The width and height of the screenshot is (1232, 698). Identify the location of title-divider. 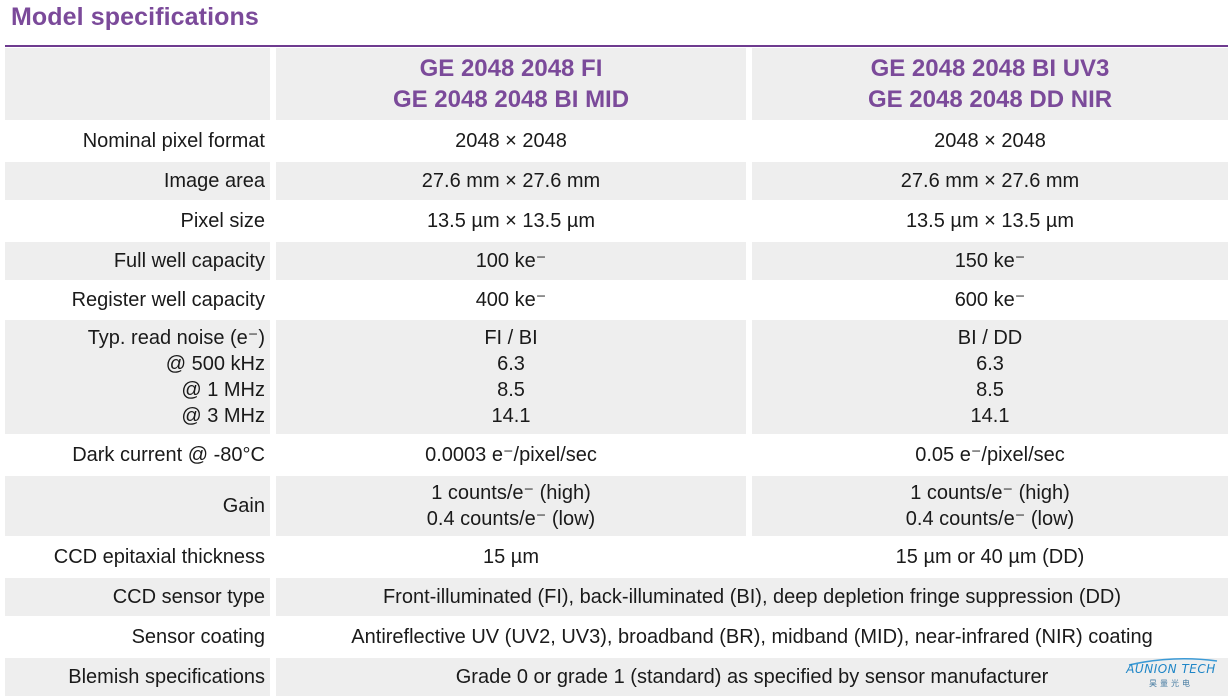
(616, 46).